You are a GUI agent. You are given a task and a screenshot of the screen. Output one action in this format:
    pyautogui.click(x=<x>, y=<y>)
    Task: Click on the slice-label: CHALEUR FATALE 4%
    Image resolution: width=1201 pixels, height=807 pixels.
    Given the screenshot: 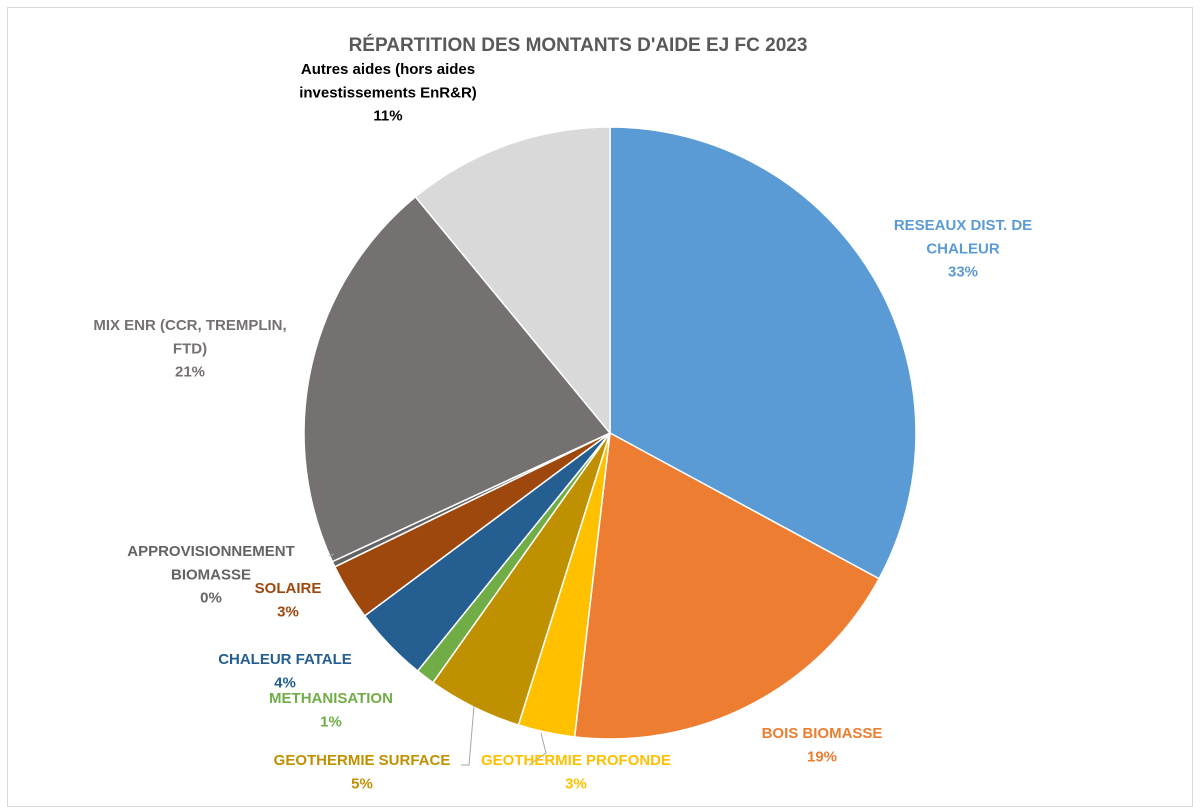 What is the action you would take?
    pyautogui.click(x=285, y=671)
    